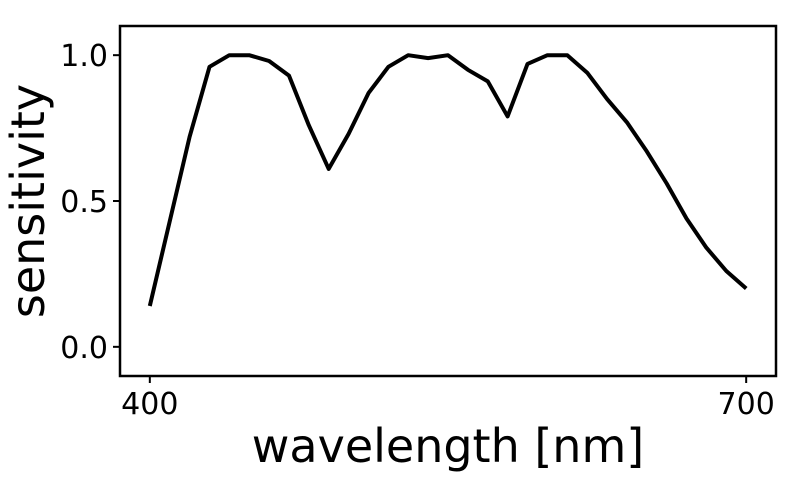 This screenshot has height=500, width=800. I want to click on y-tick-label: 1.0, so click(84, 56).